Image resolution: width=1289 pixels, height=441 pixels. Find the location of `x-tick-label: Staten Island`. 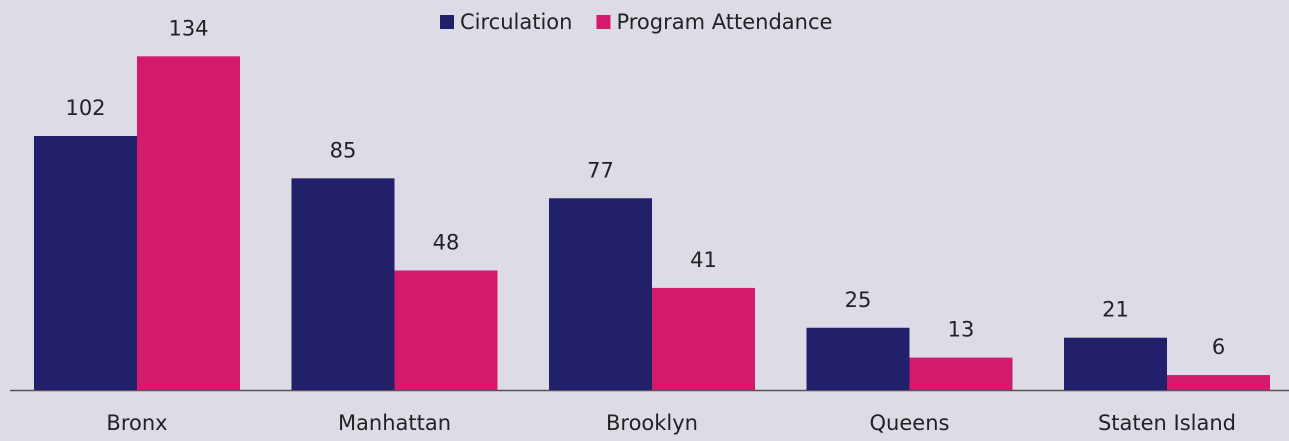

x-tick-label: Staten Island is located at coordinates (1167, 423).